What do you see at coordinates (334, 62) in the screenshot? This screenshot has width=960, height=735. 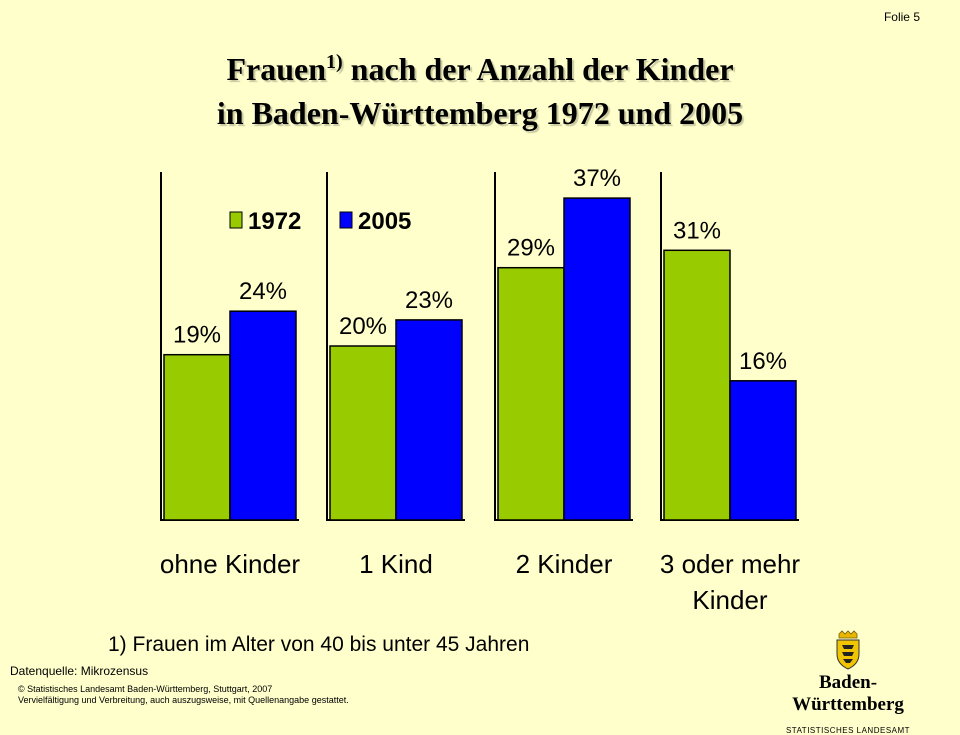 I see `title-footnote-marker: 1)` at bounding box center [334, 62].